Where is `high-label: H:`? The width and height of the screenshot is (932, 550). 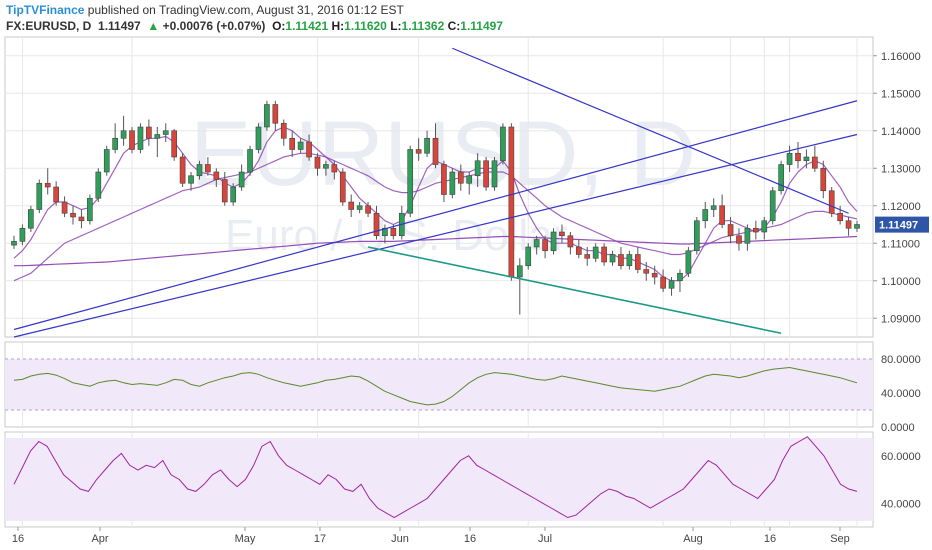 high-label: H: is located at coordinates (338, 26).